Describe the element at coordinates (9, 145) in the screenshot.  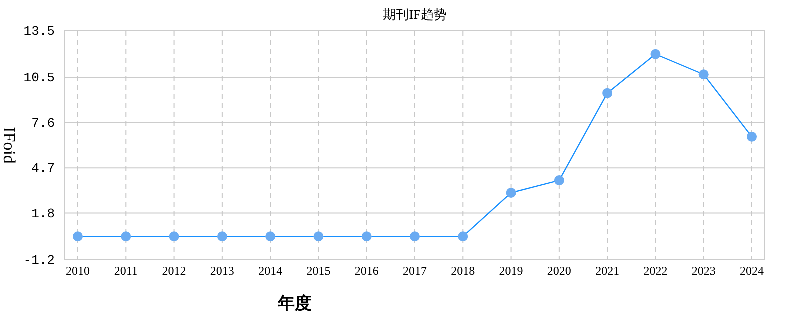
I see `y-axis-title: IFoid` at that location.